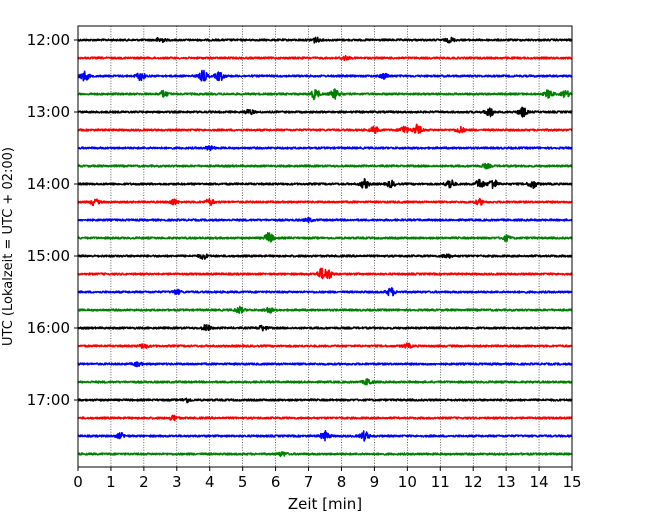  What do you see at coordinates (8, 246) in the screenshot?
I see `y-axis-label: UTC (Lokalzeit = UTC + 02:00)` at bounding box center [8, 246].